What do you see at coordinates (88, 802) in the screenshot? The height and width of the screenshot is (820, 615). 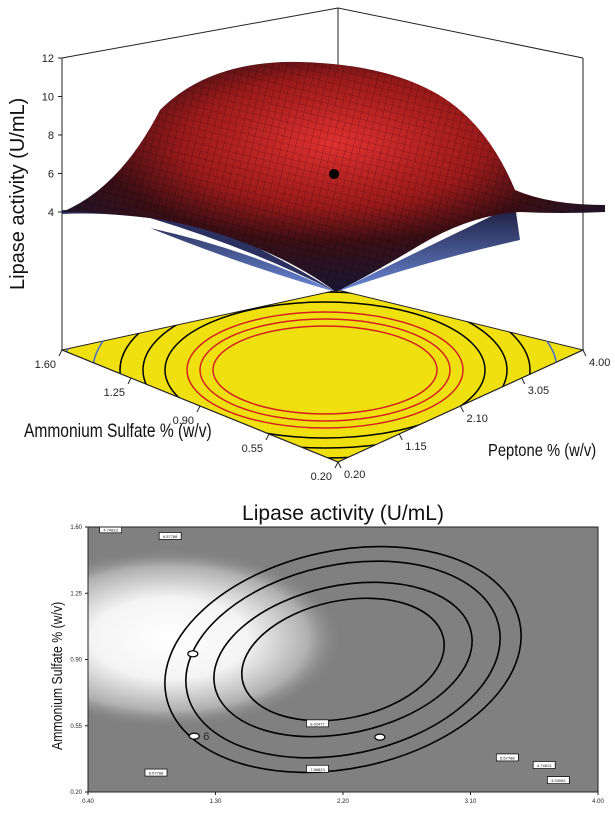 I see `contour-x-tick-label: 0.40` at bounding box center [88, 802].